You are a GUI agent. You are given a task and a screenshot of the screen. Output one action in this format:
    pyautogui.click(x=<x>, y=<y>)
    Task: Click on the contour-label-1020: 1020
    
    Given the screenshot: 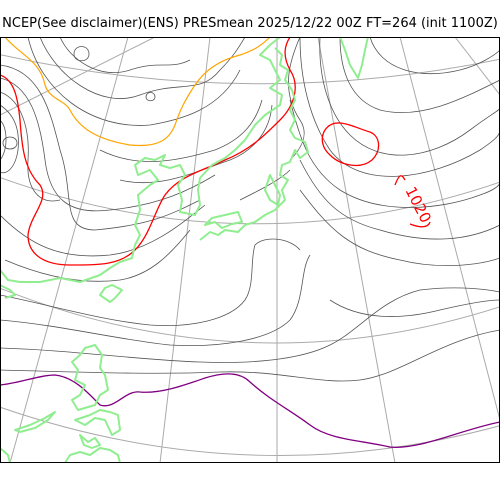 What is the action you would take?
    pyautogui.click(x=417, y=205)
    